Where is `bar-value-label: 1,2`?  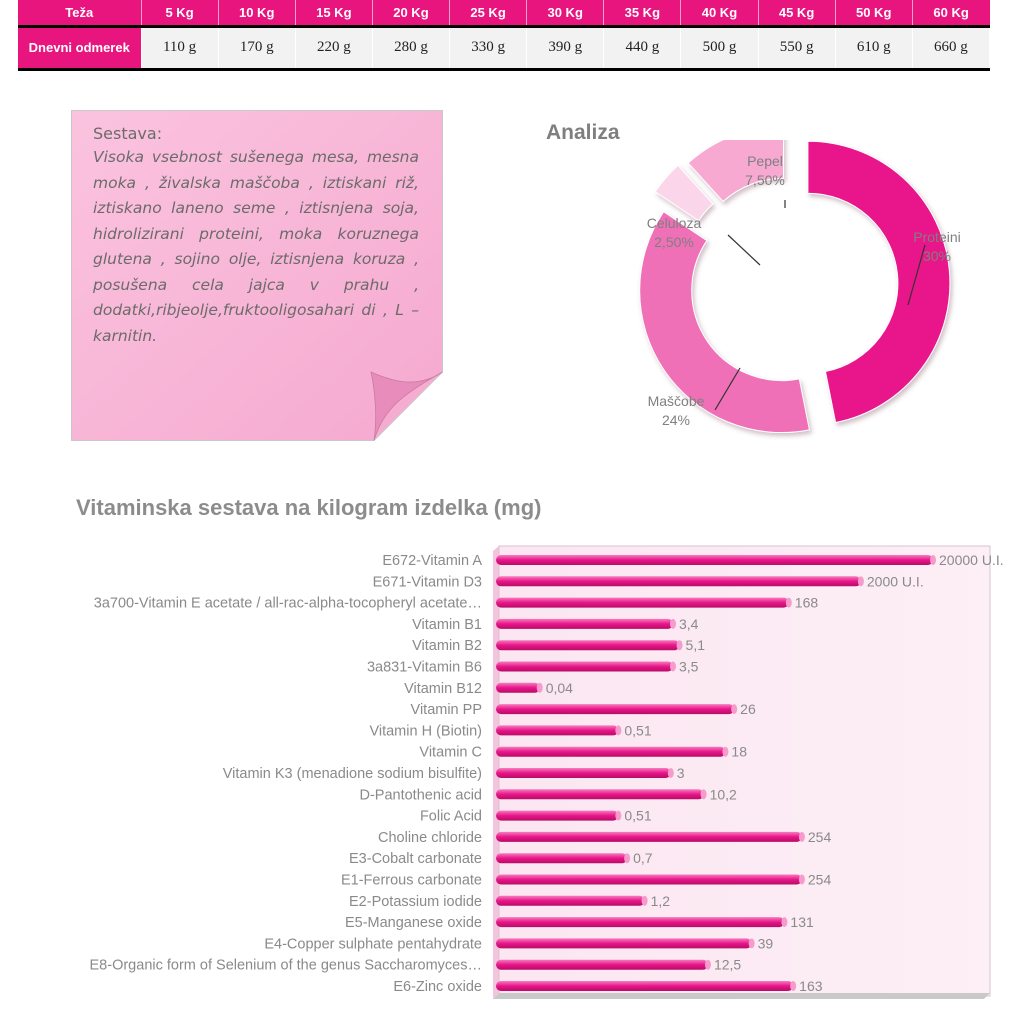 bar-value-label: 1,2 is located at coordinates (661, 901).